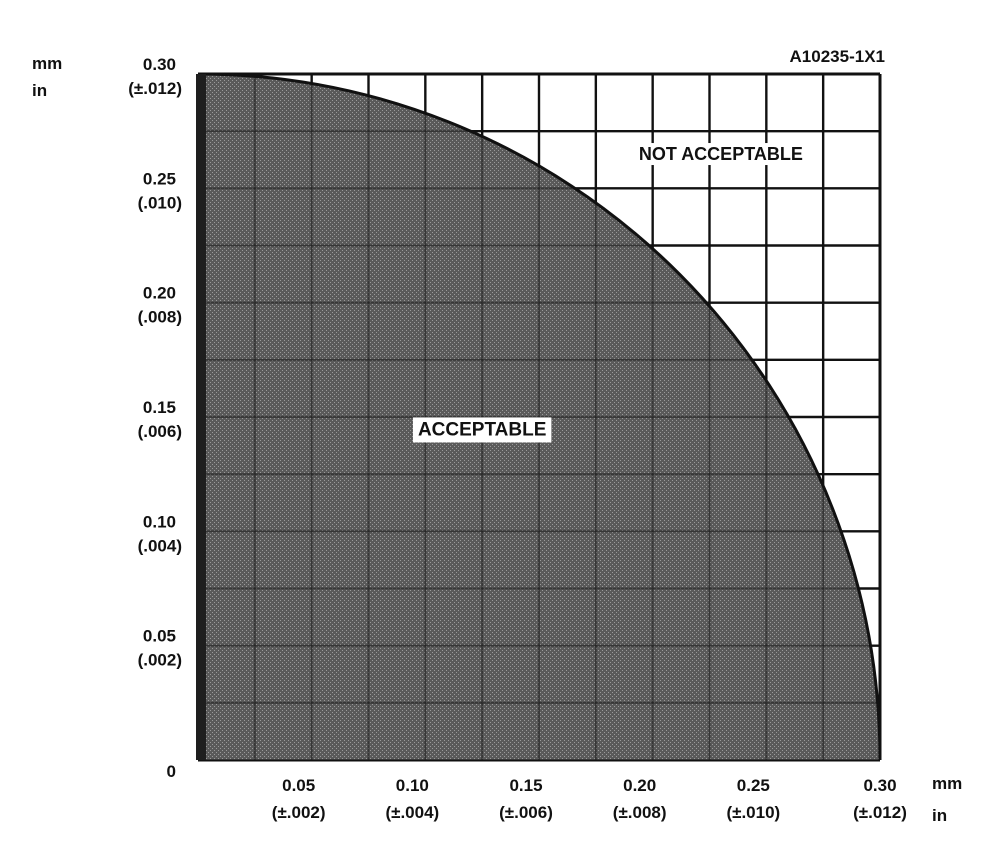  I want to click on x-unit-primary: mm, so click(947, 783).